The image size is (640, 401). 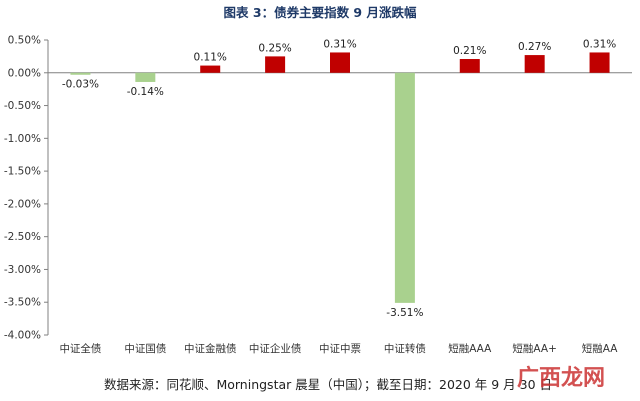 What do you see at coordinates (22, 303) in the screenshot?
I see `y-tick-label: -3.50%` at bounding box center [22, 303].